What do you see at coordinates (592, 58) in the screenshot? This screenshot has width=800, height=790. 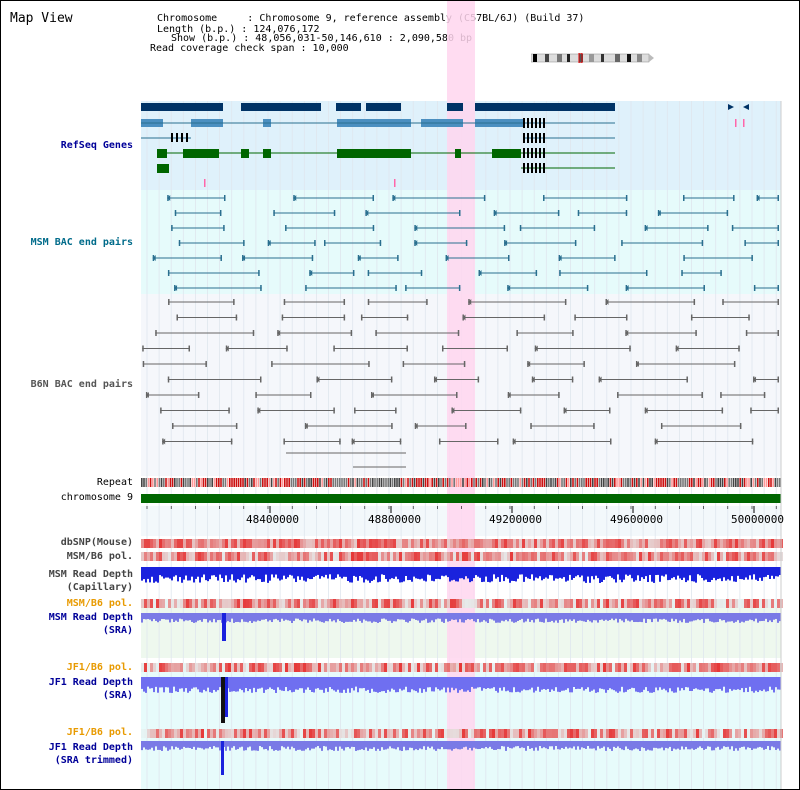 I see `chromosome-ideogram` at bounding box center [592, 58].